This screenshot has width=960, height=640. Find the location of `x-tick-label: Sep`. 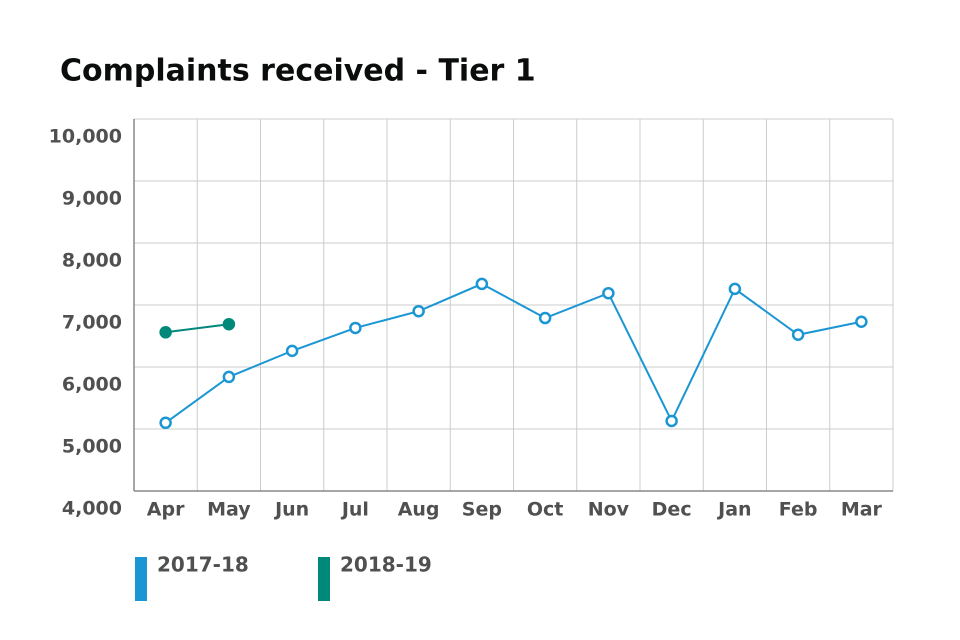

x-tick-label: Sep is located at coordinates (482, 510).